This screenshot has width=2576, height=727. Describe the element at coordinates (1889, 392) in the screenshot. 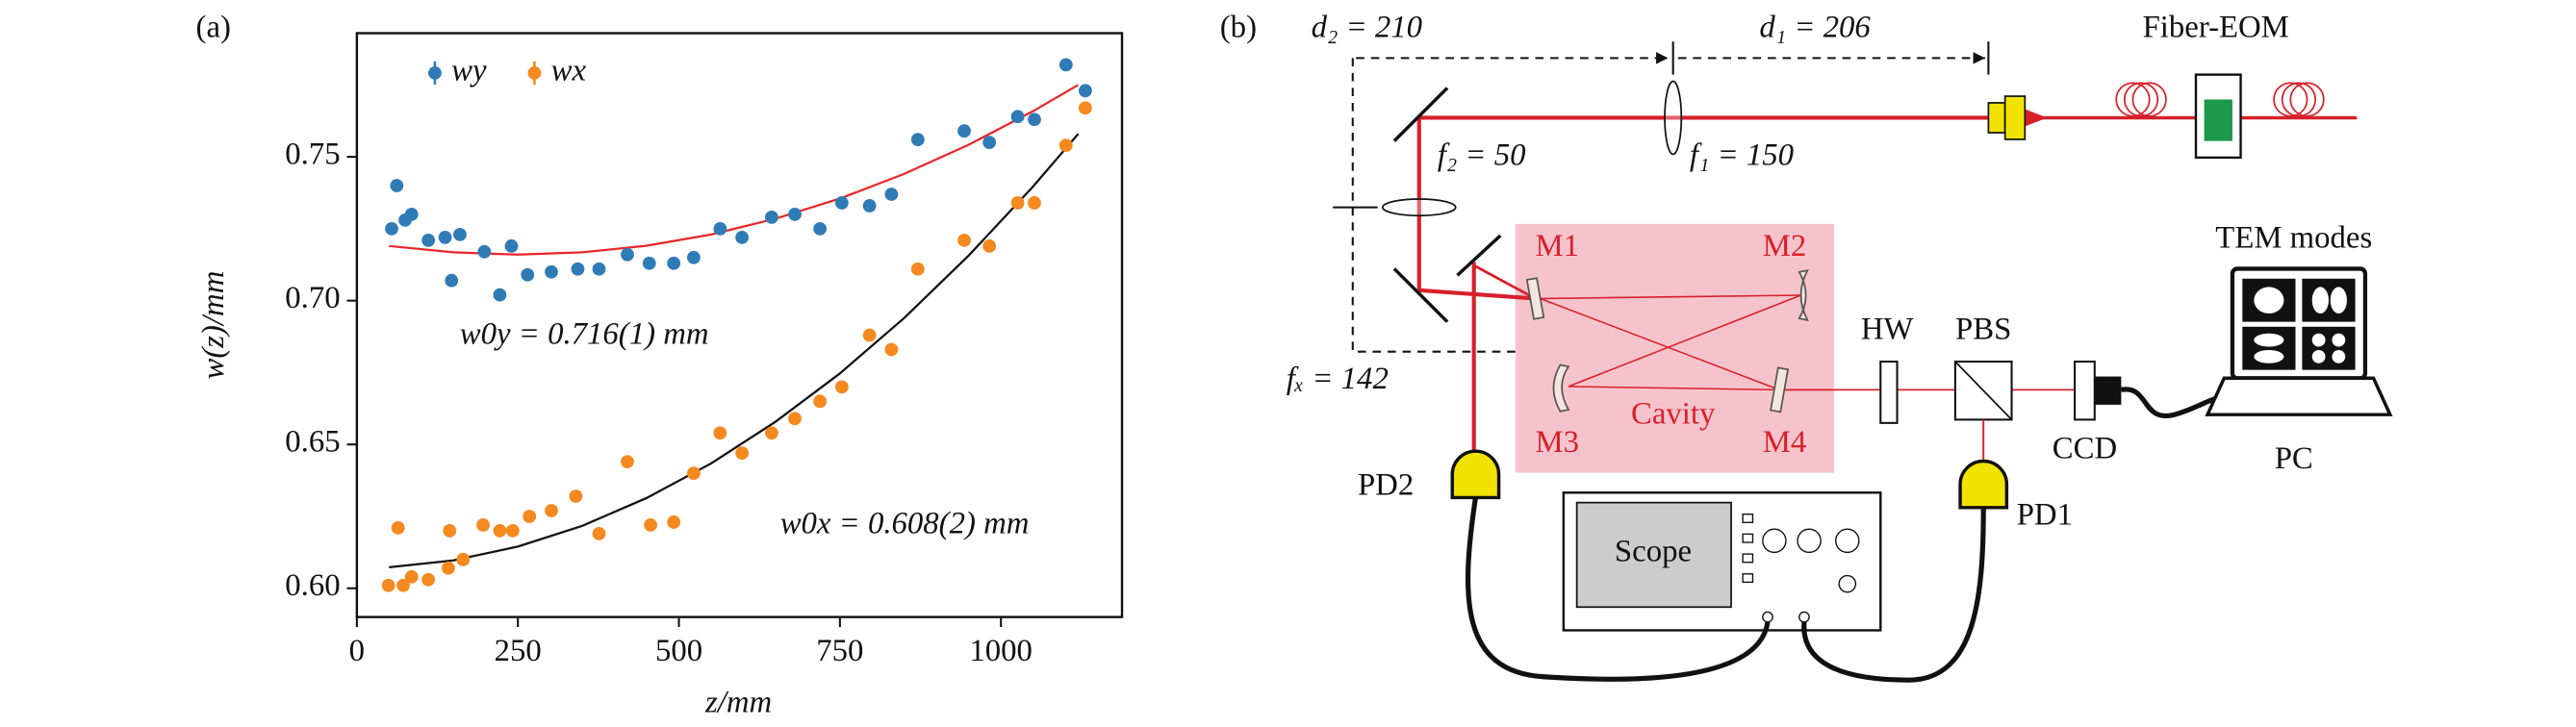

I see `half-wave-plate` at that location.